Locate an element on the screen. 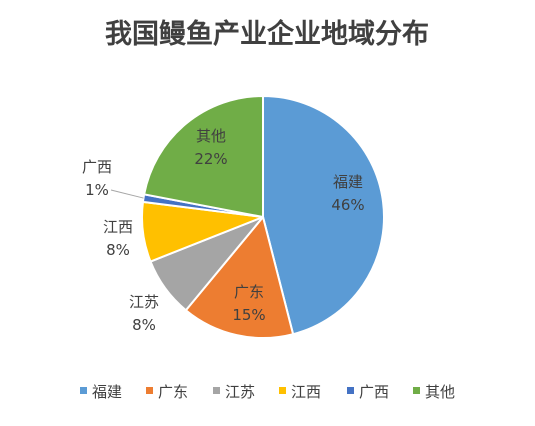 The width and height of the screenshot is (535, 426). leader-line is located at coordinates (127, 194).